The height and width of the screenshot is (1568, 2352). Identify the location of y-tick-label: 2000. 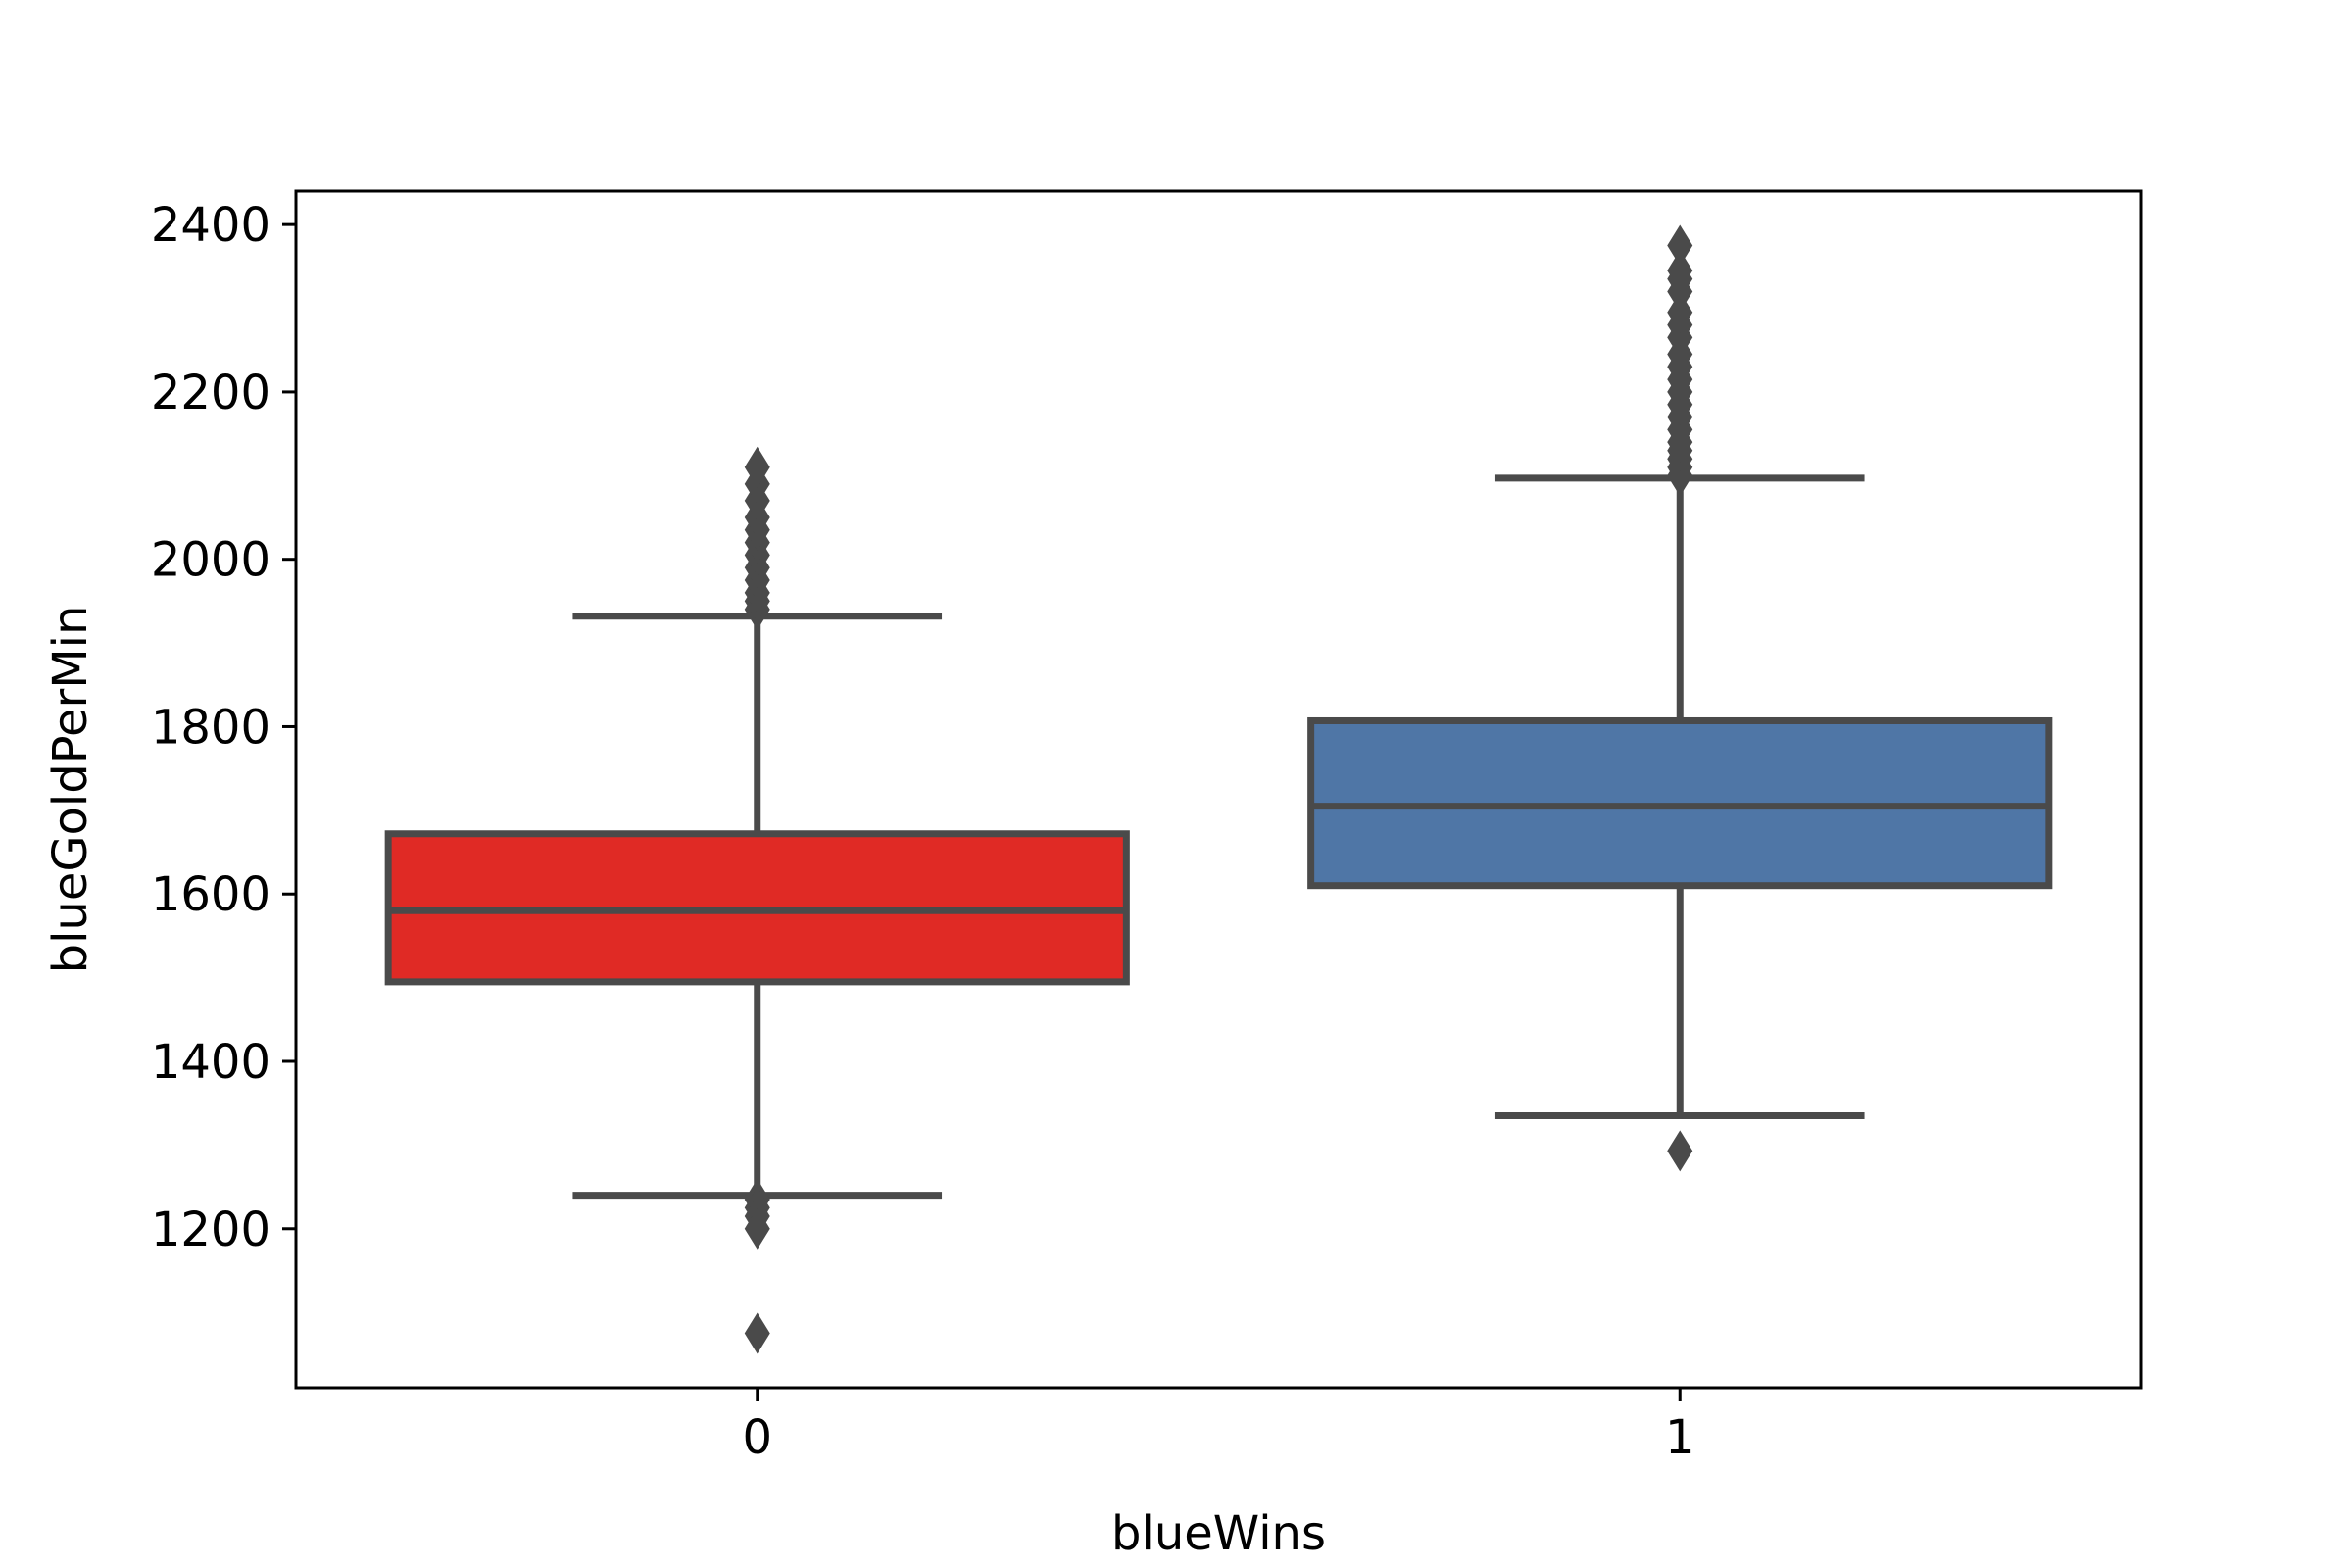
(210, 560).